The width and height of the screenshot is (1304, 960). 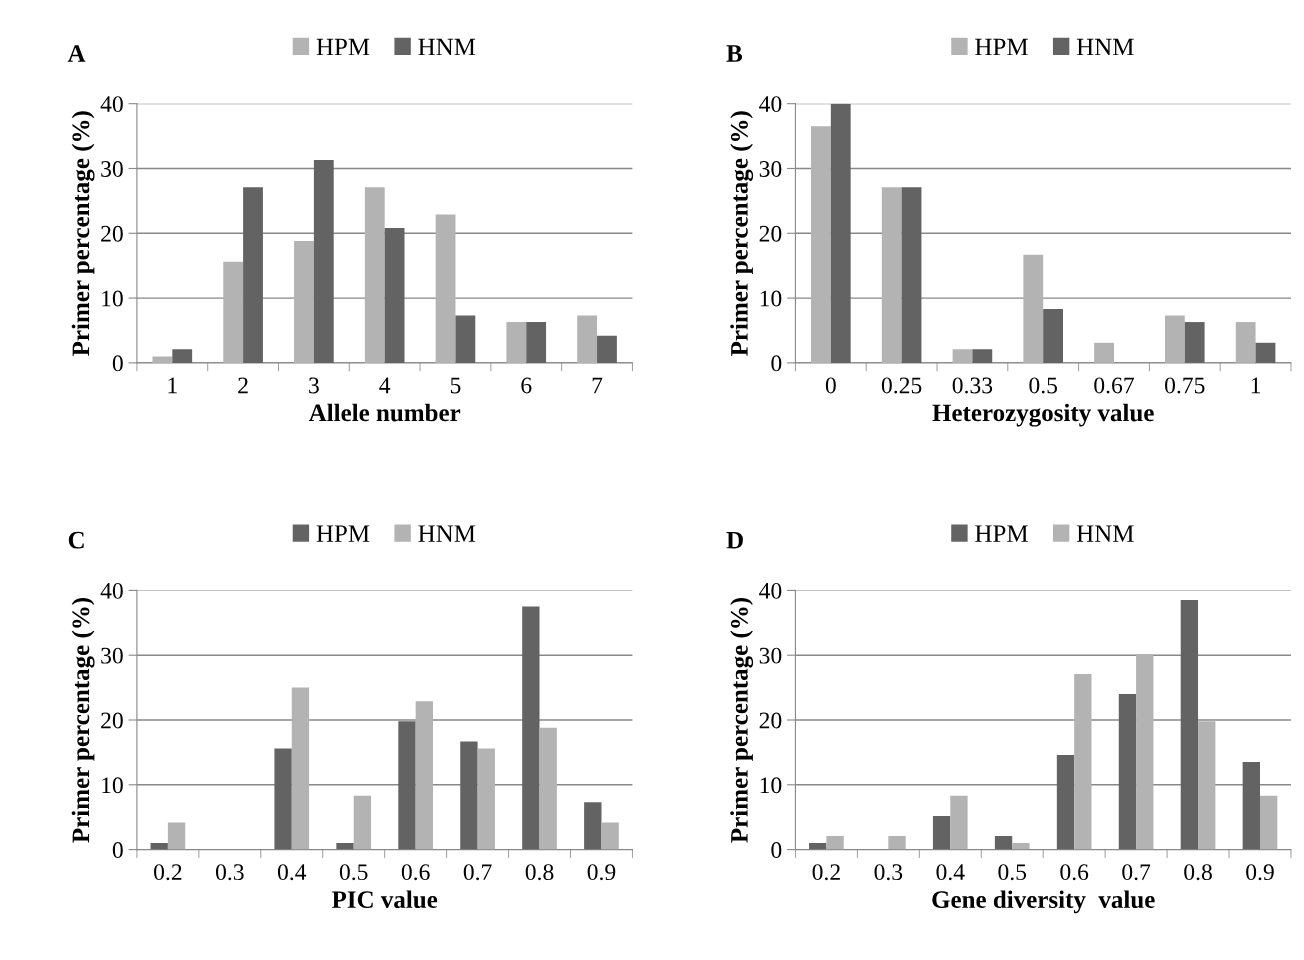 I want to click on x-tick-label: 0.7, so click(x=1136, y=872).